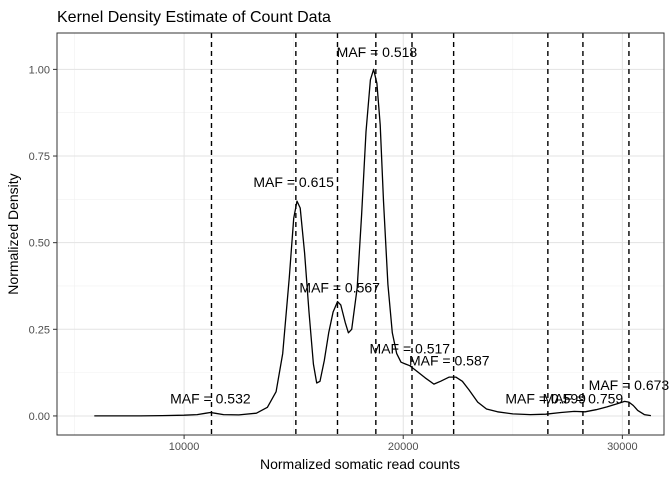 This screenshot has height=480, width=672. What do you see at coordinates (39, 244) in the screenshot?
I see `y-tick-label: 0.50` at bounding box center [39, 244].